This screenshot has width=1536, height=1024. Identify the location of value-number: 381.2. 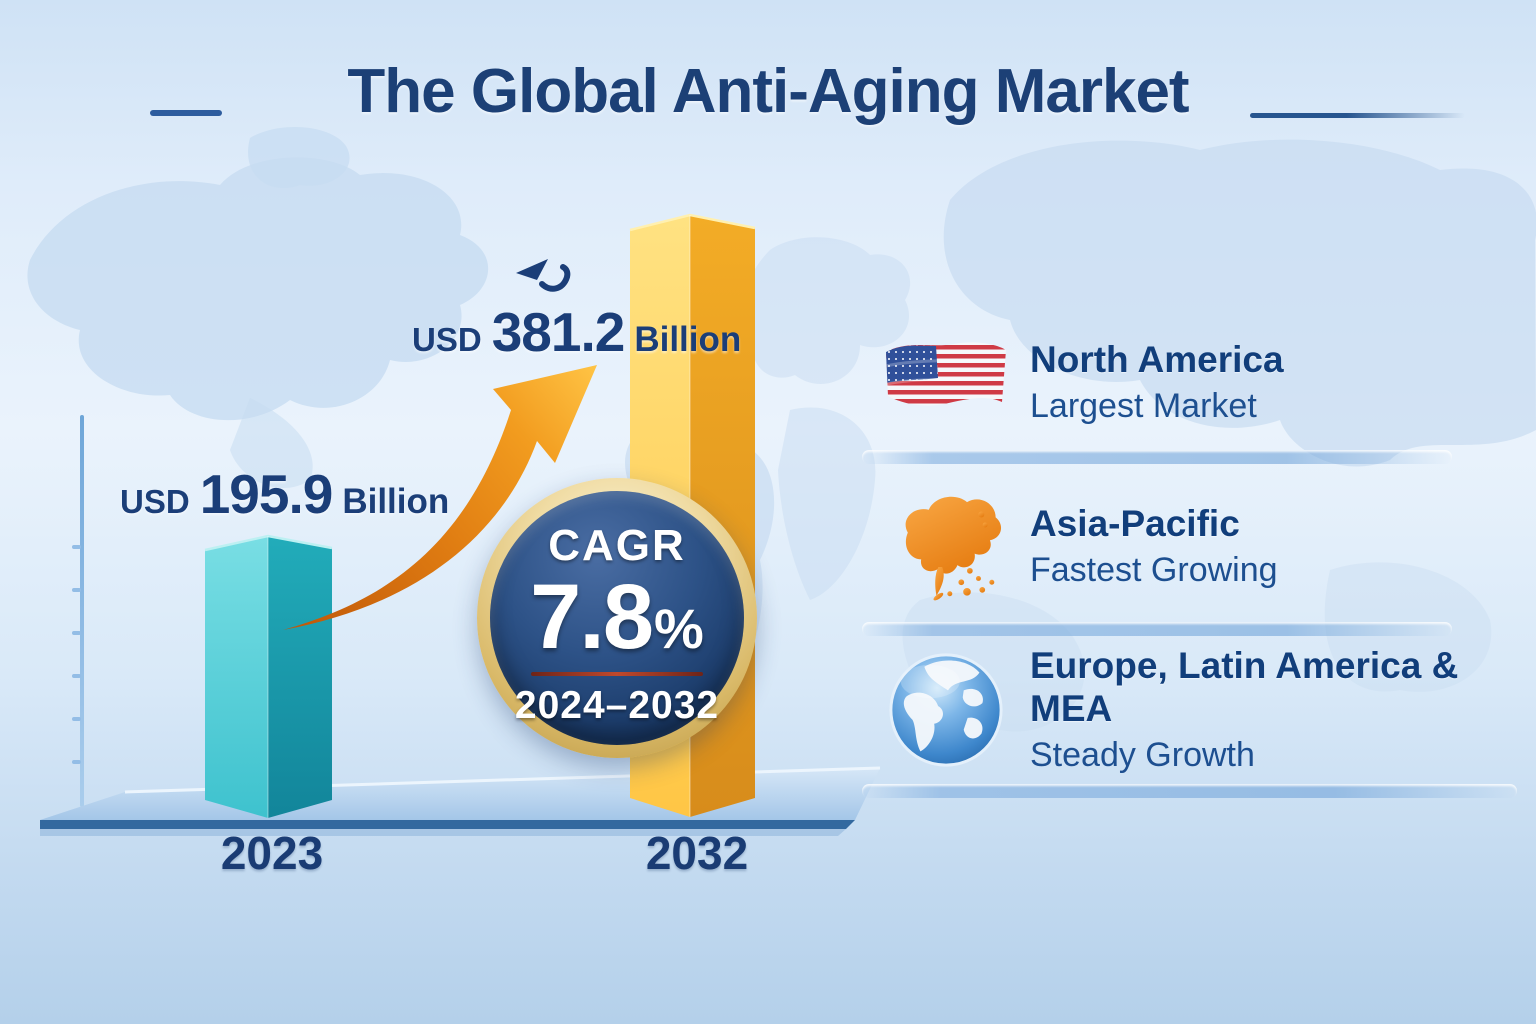
(558, 332).